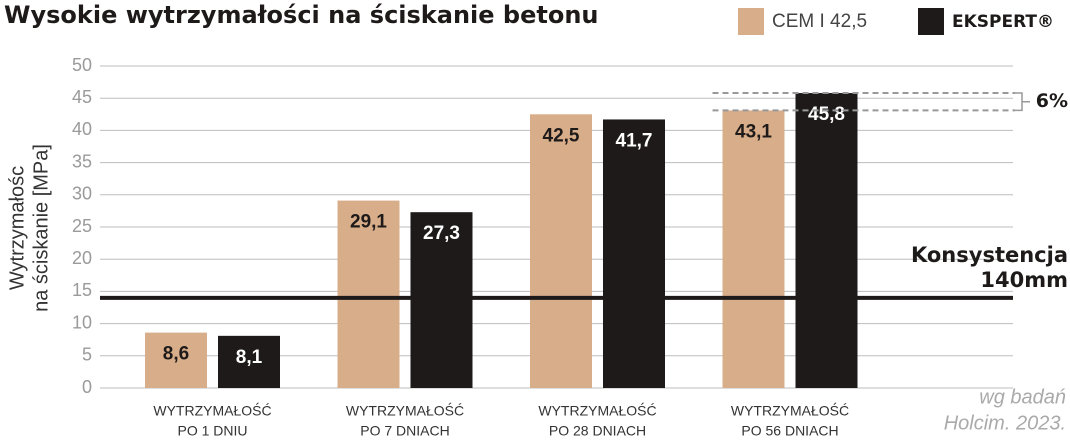  I want to click on y-tick-label: 25, so click(82, 226).